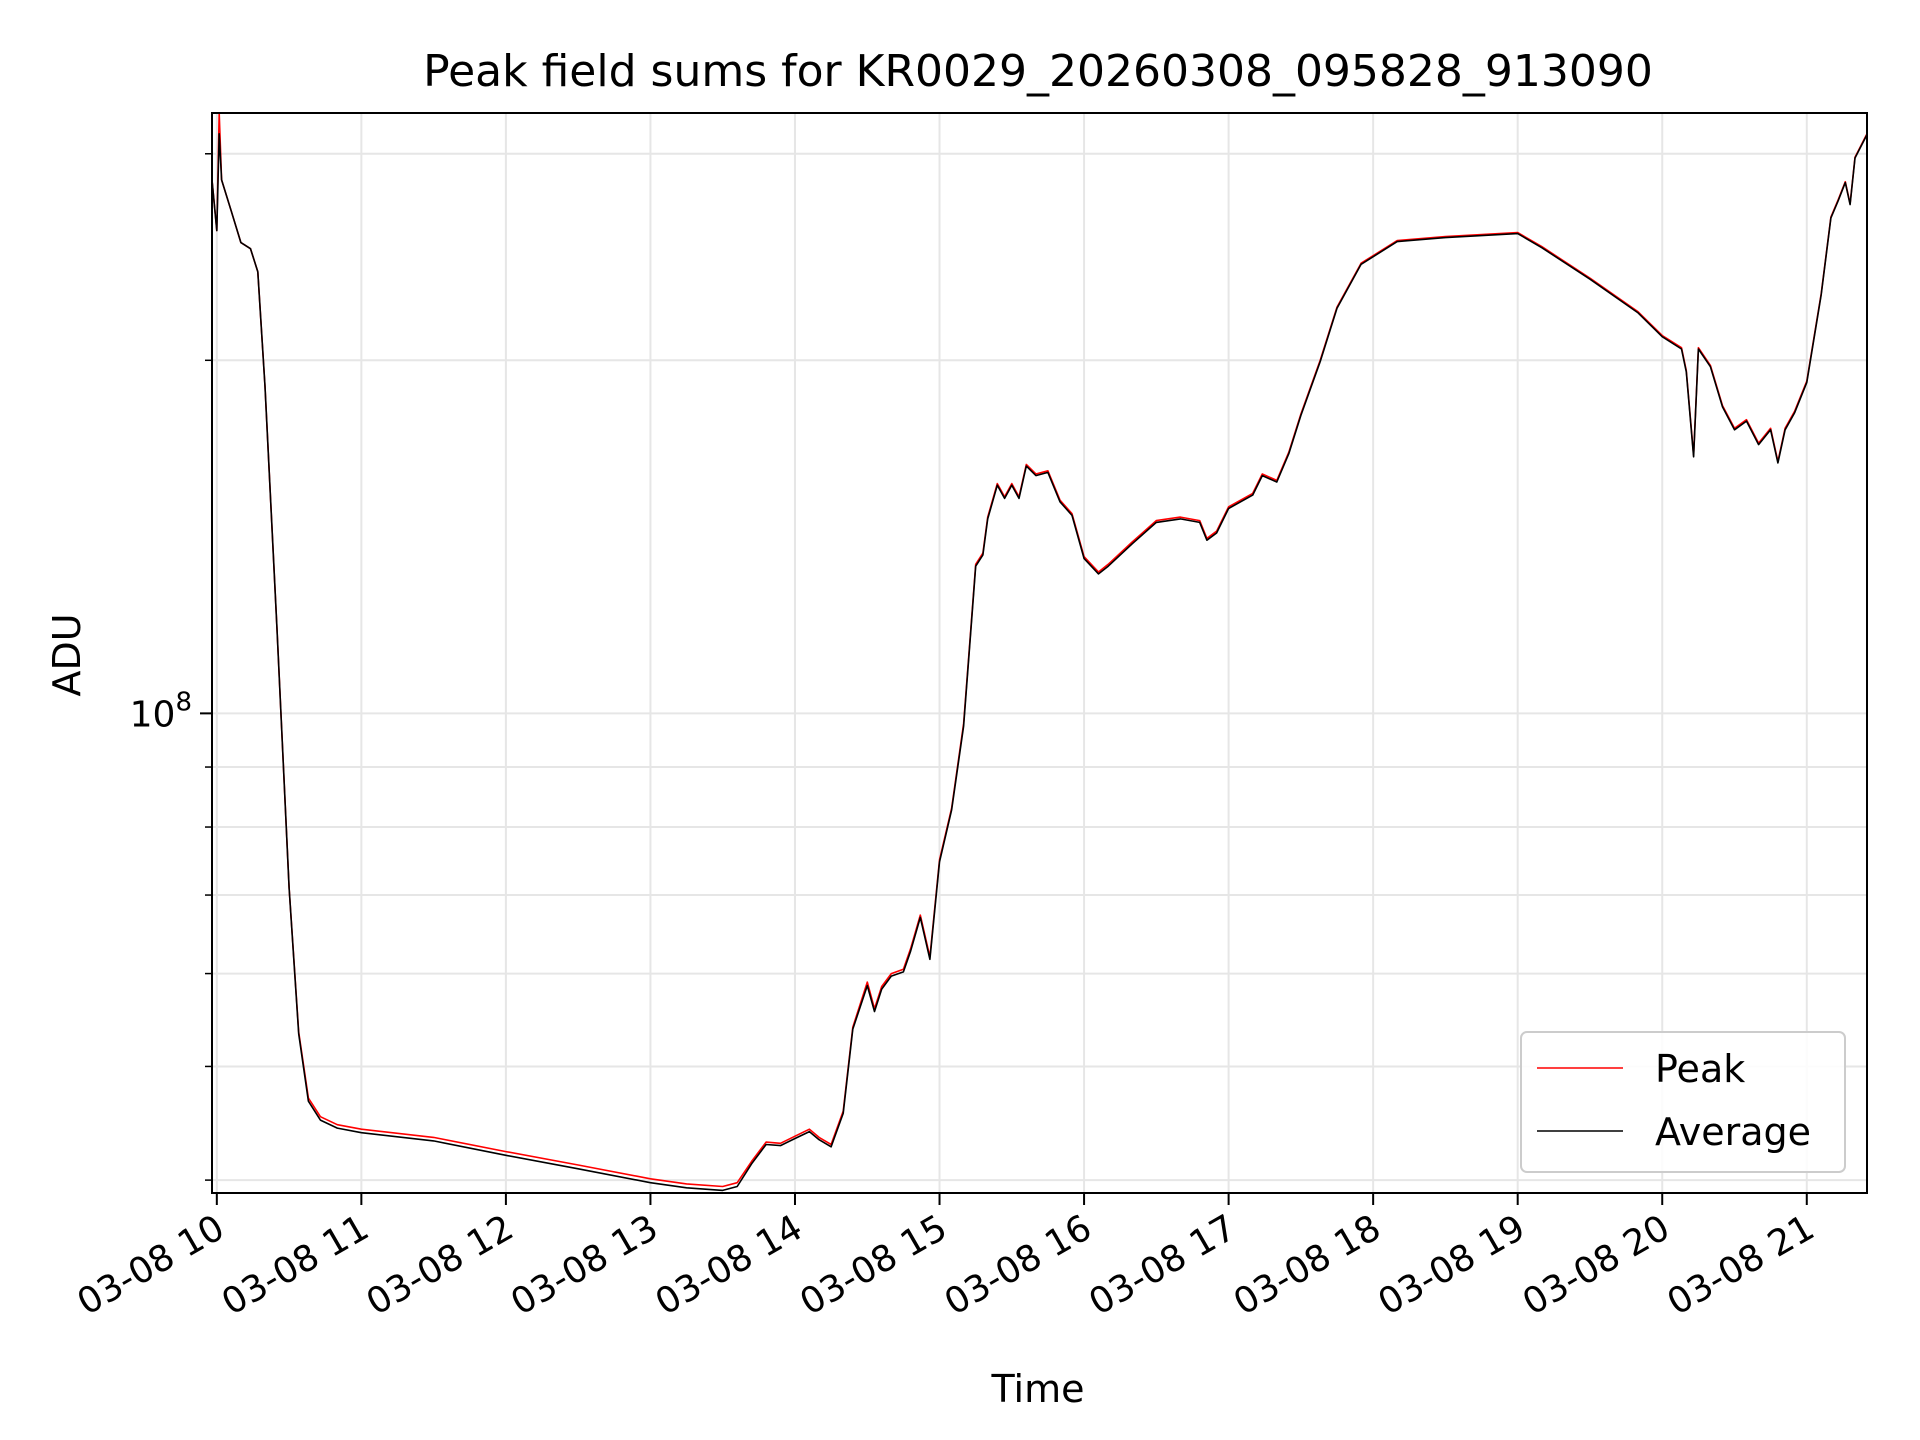 This screenshot has height=1440, width=1920. I want to click on legend-label-peak: Peak, so click(1700, 1069).